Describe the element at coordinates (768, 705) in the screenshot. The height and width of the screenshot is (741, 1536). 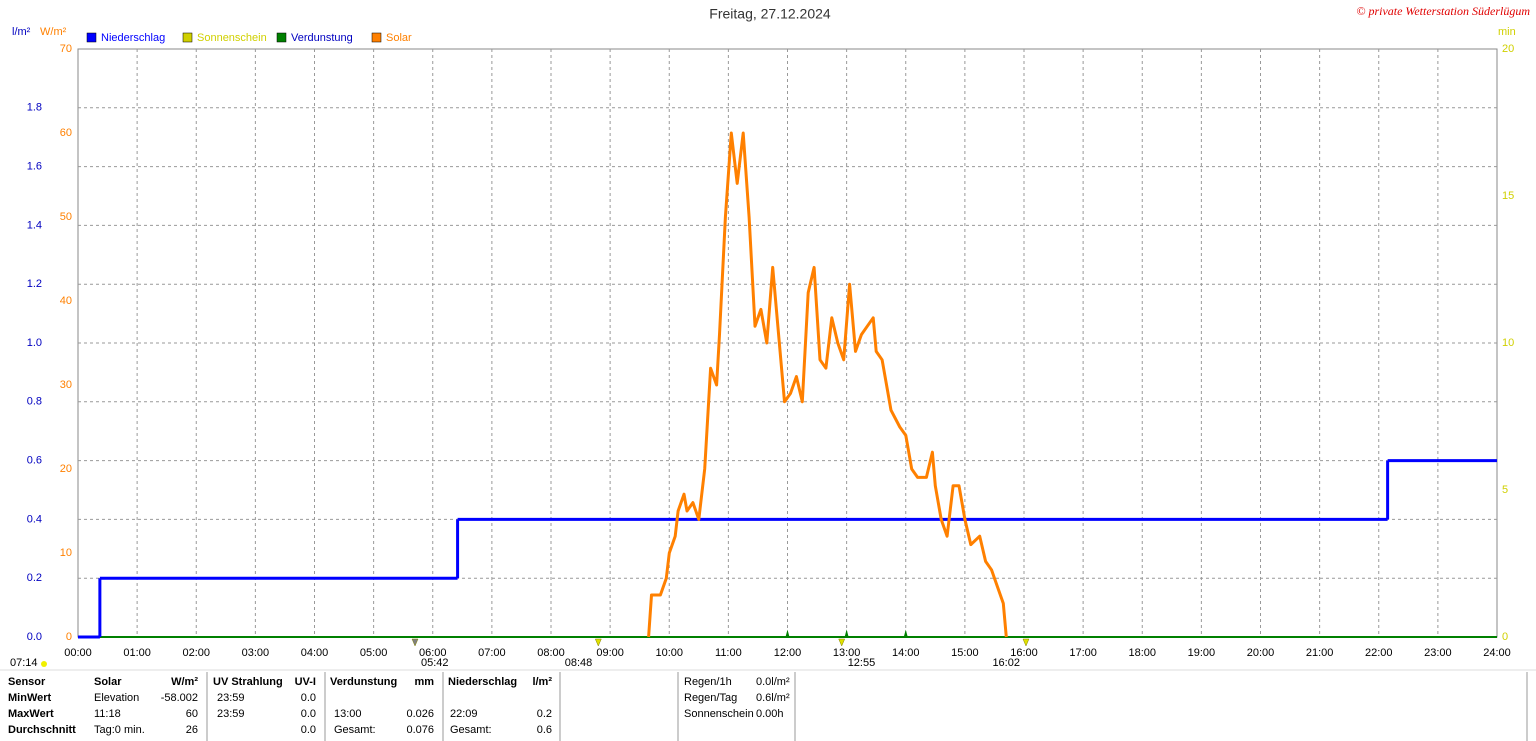
I see `table-lines` at that location.